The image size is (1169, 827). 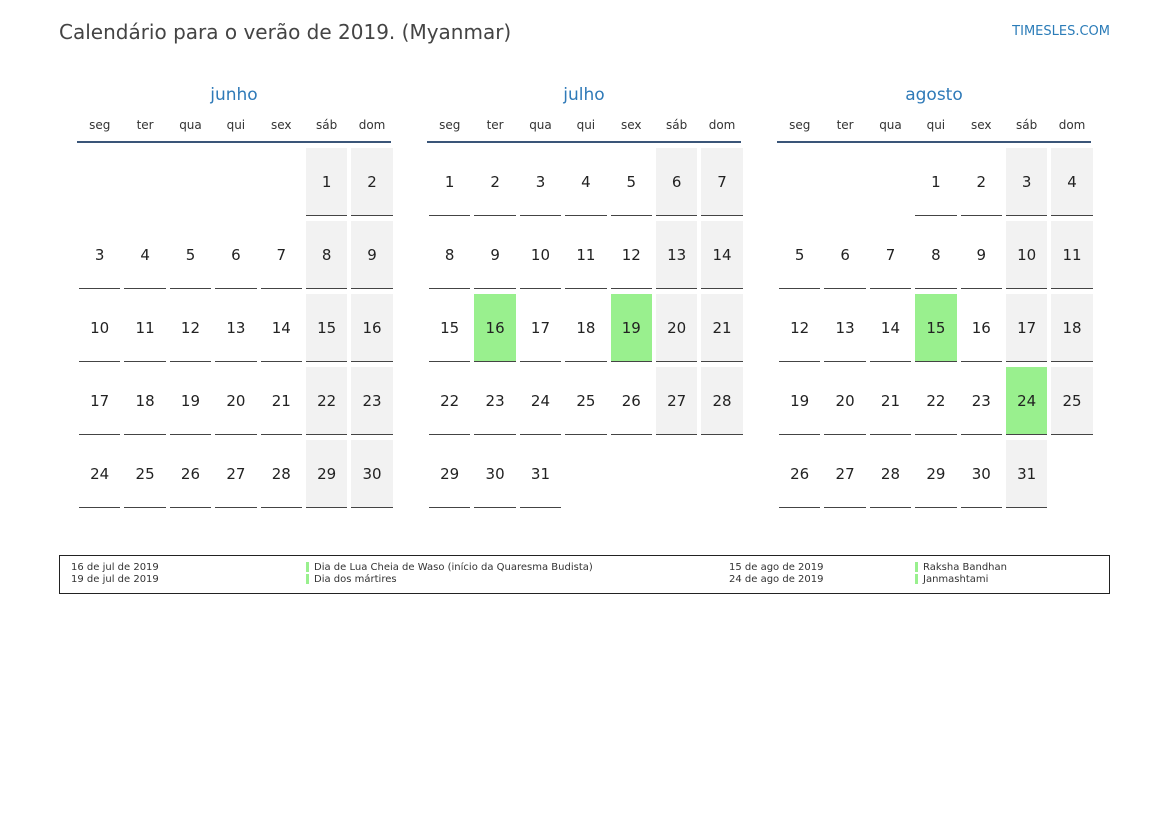 I want to click on legend-item: Dia dos mártires, so click(x=449, y=580).